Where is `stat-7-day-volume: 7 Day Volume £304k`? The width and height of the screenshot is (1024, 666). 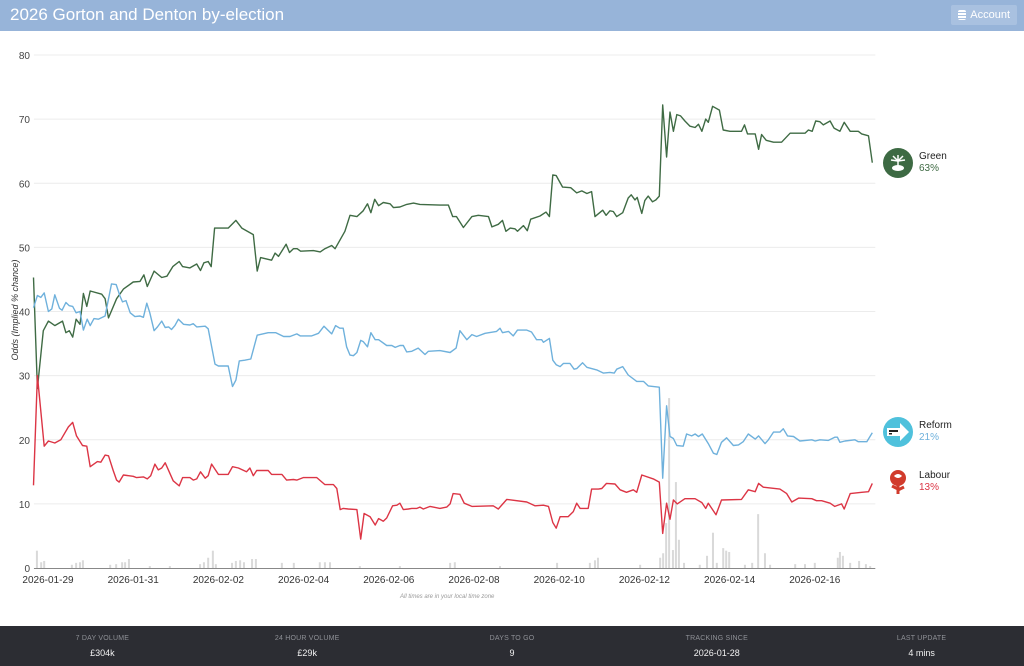 stat-7-day-volume: 7 Day Volume £304k is located at coordinates (102, 646).